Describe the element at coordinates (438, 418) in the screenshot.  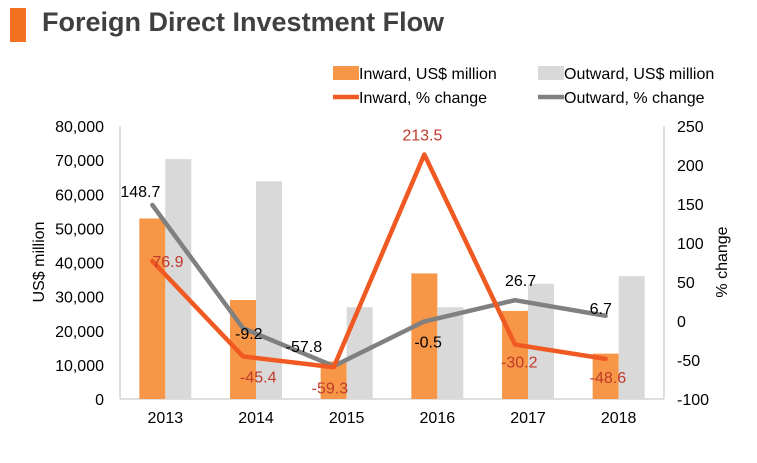
I see `x-tick-label: 2016` at that location.